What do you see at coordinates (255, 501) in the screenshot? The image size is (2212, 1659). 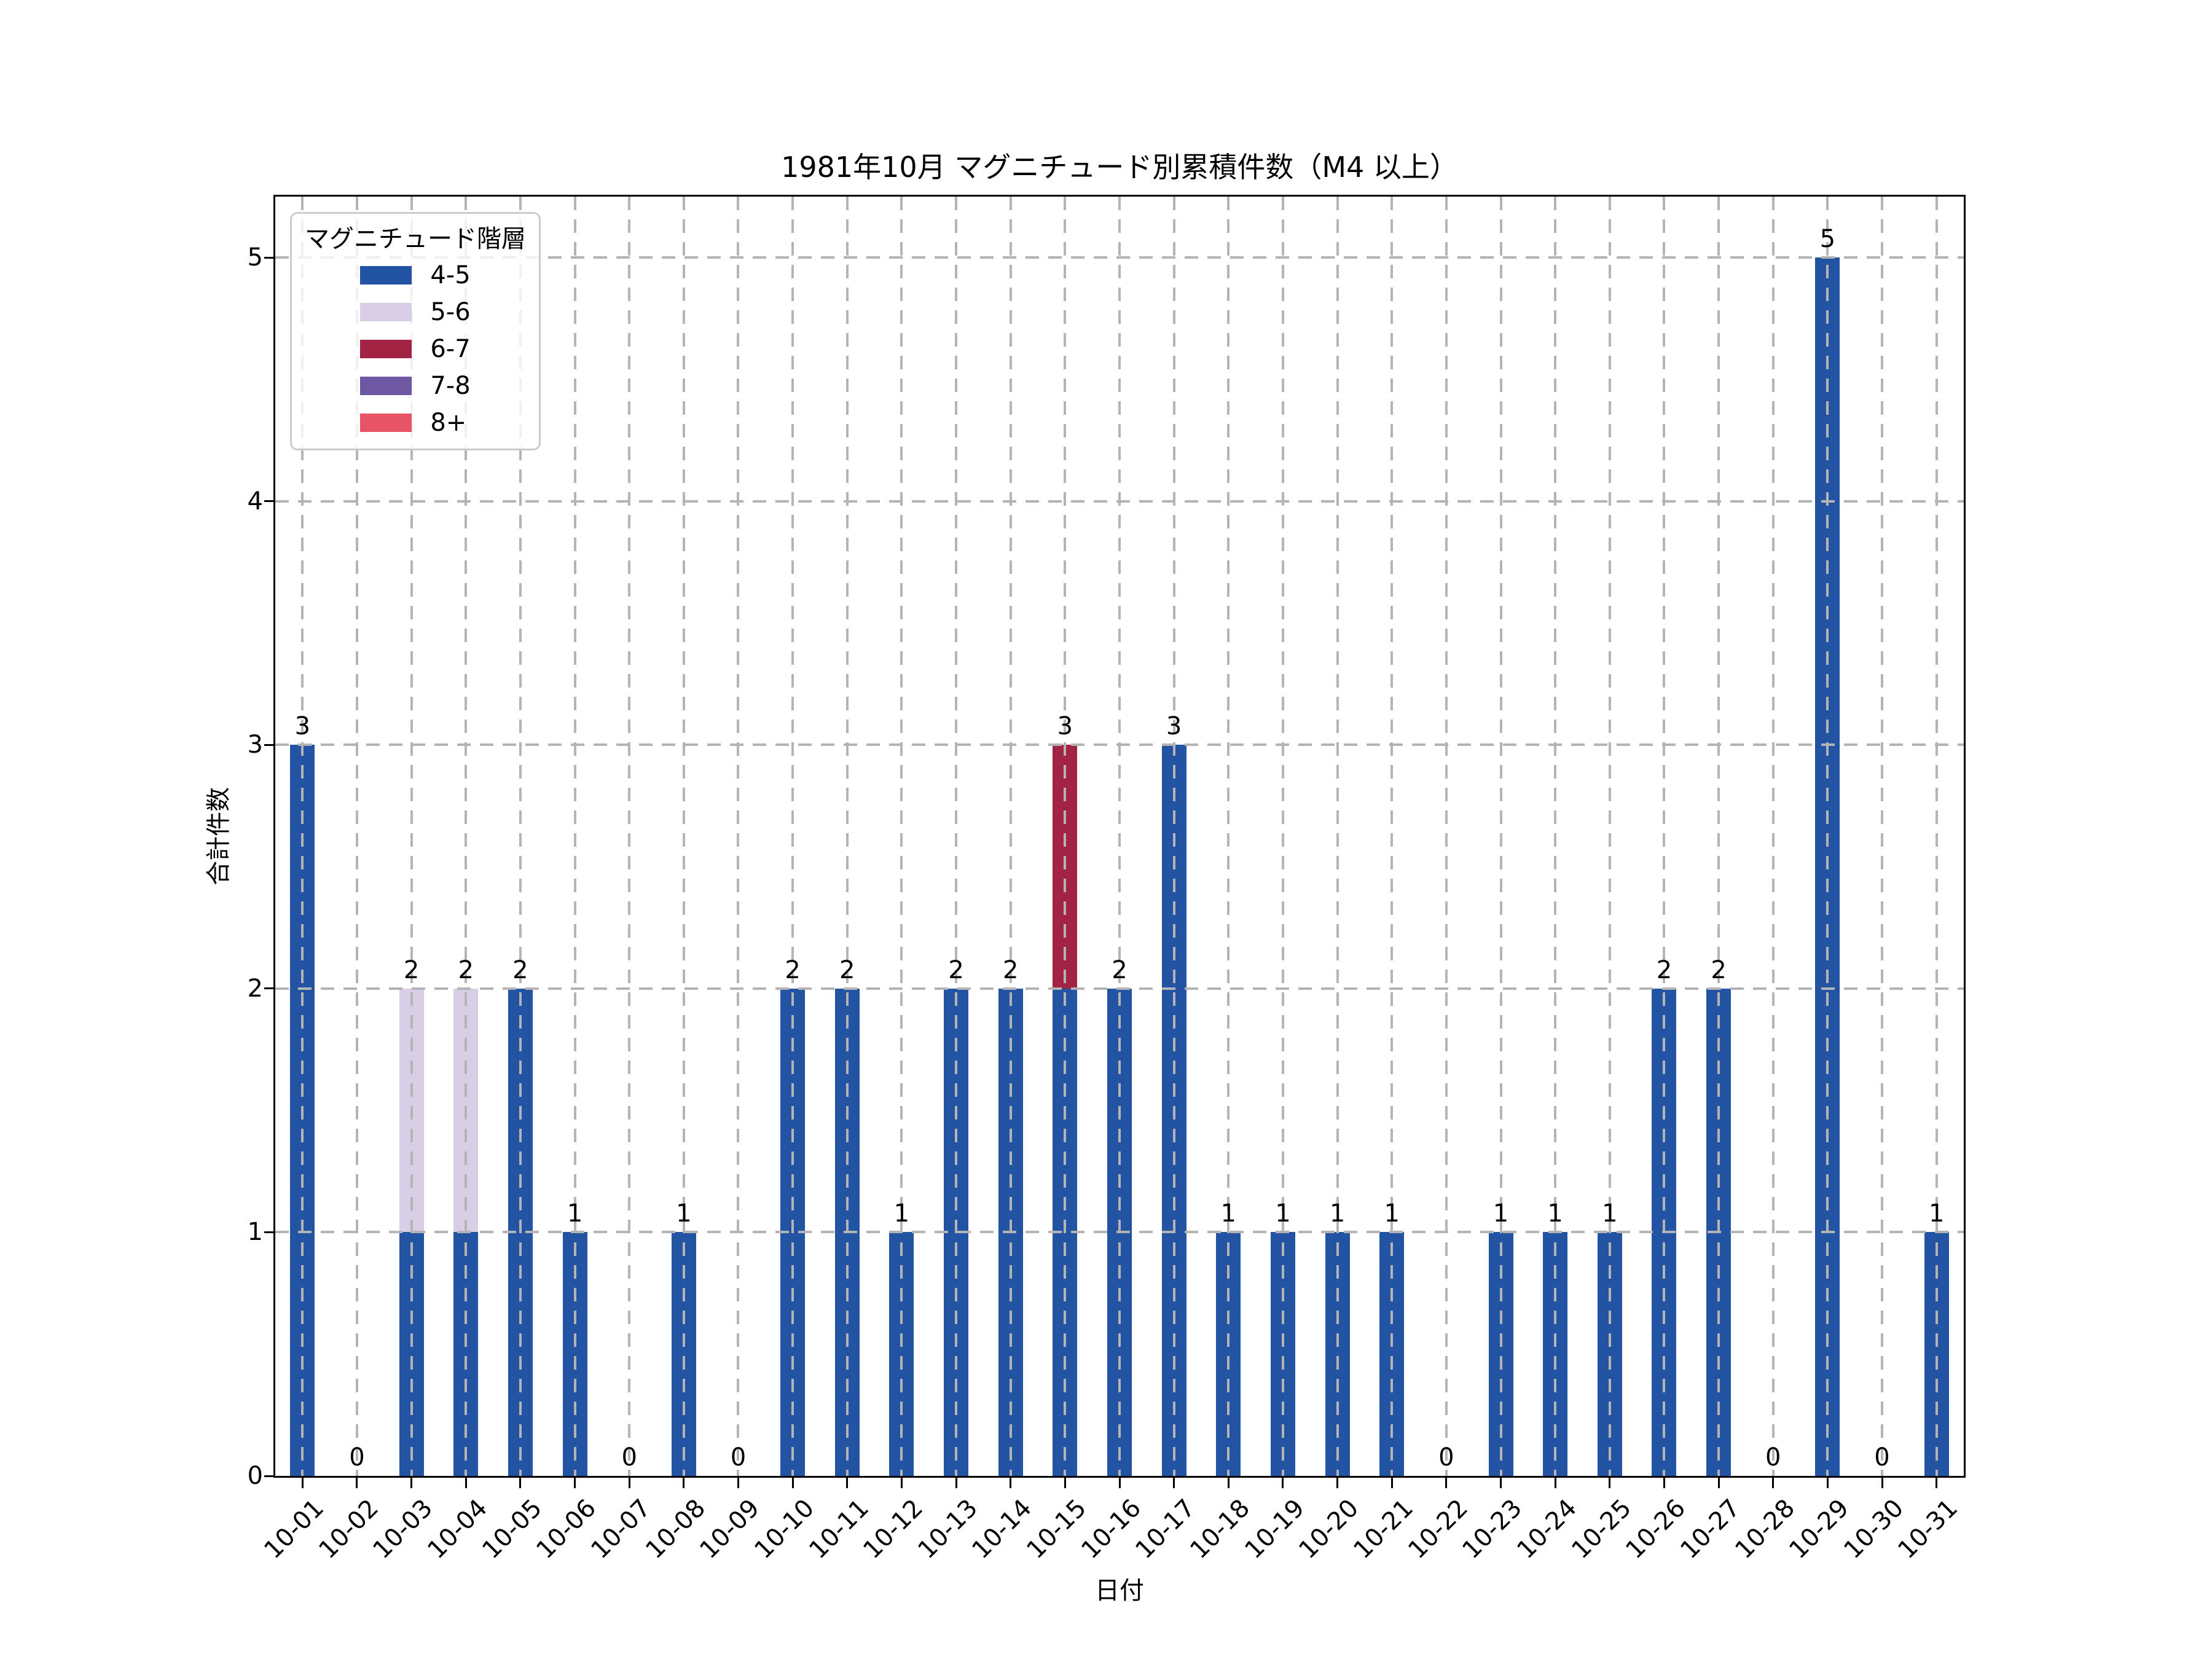 I see `y-tick-label: 4` at bounding box center [255, 501].